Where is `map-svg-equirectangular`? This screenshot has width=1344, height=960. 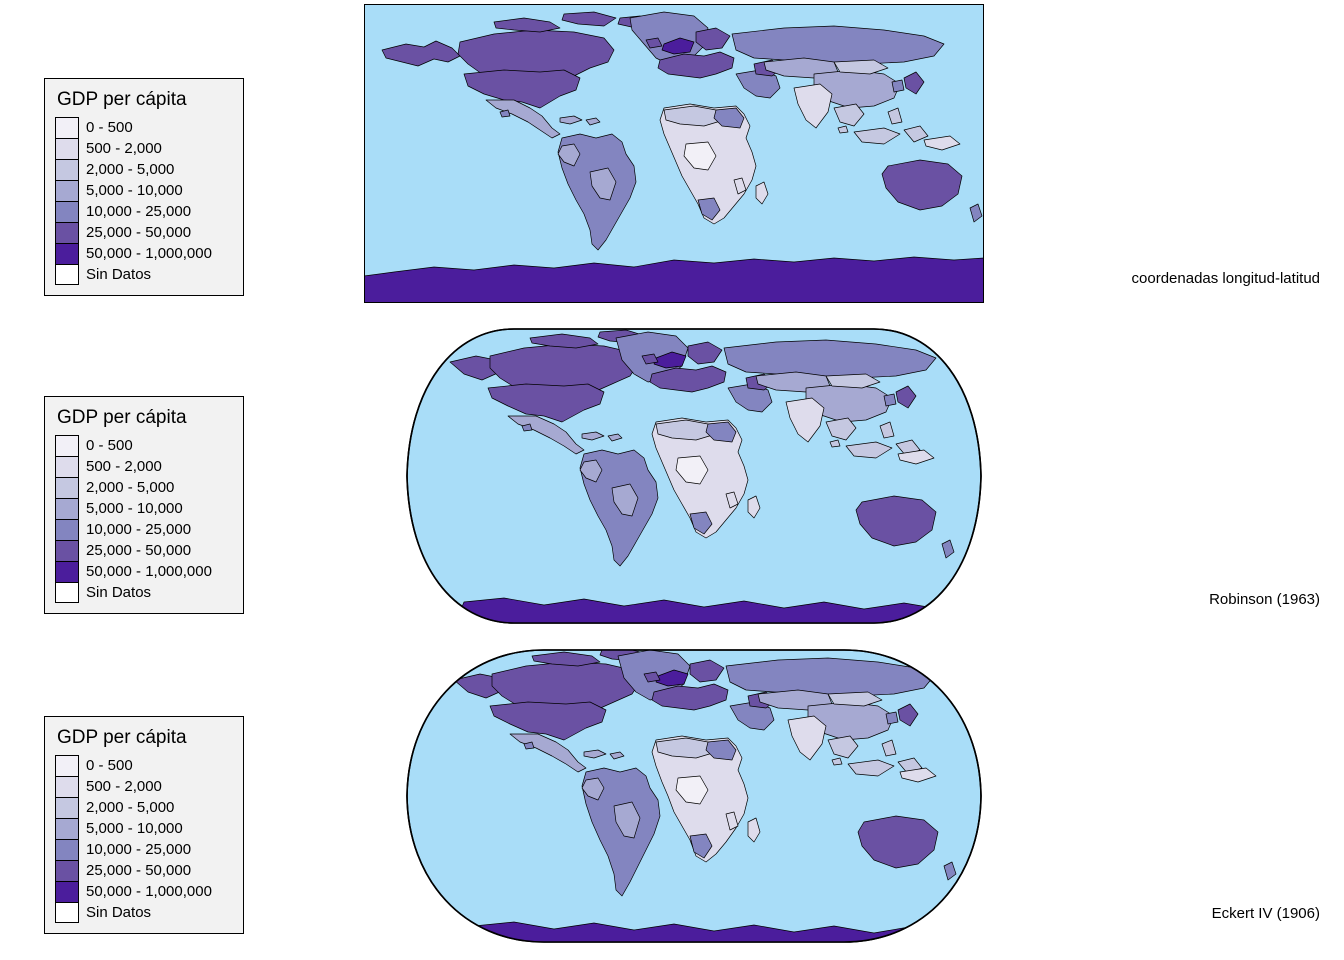 map-svg-equirectangular is located at coordinates (674, 153).